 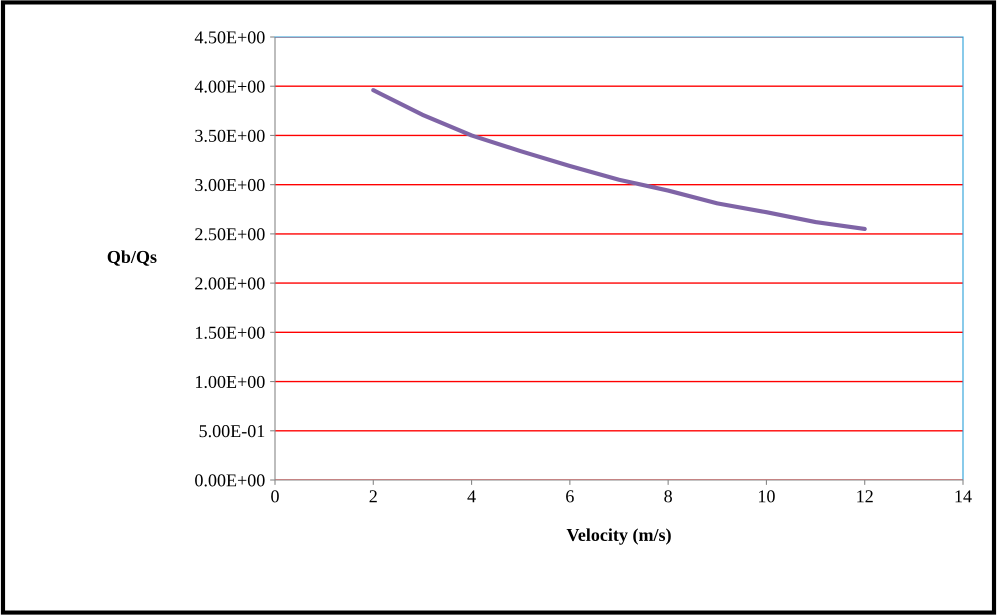 What do you see at coordinates (570, 496) in the screenshot?
I see `x-tick-label: 6` at bounding box center [570, 496].